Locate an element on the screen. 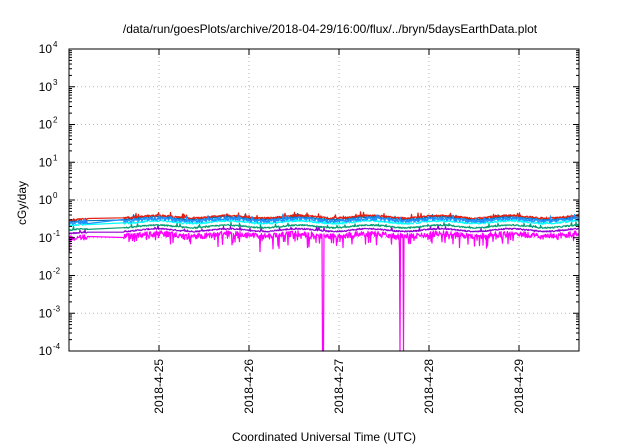 This screenshot has height=448, width=640. y-tick-label: 10 1 is located at coordinates (48, 161).